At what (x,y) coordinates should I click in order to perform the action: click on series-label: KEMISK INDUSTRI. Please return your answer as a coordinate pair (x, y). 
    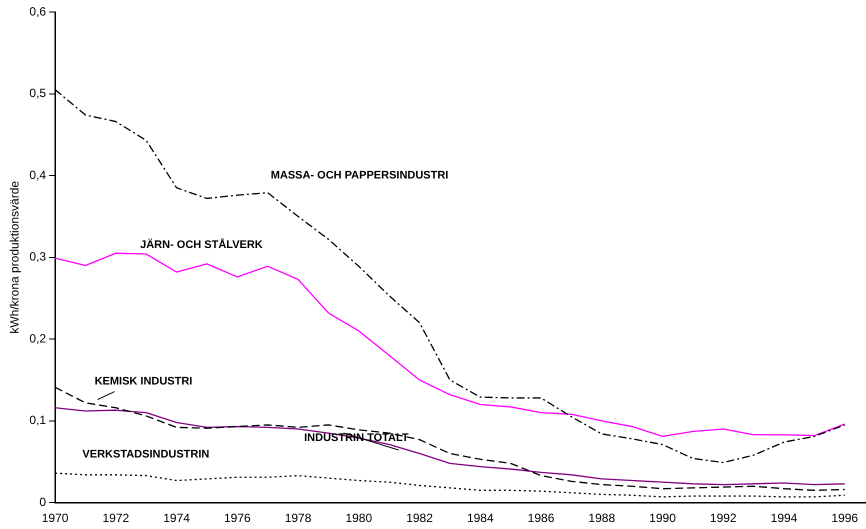
    Looking at the image, I should click on (143, 382).